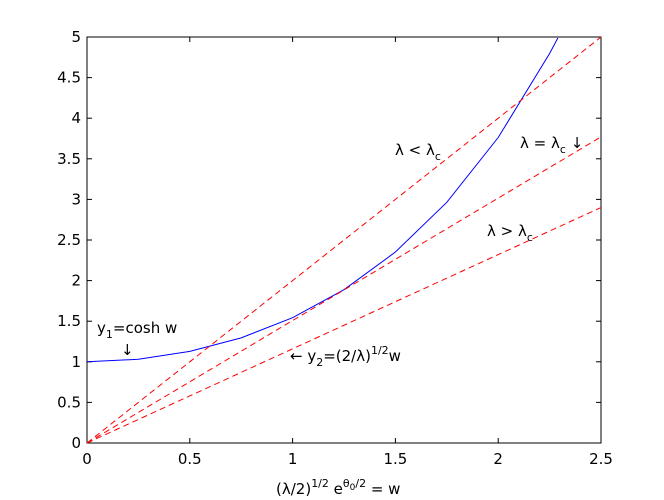  I want to click on x-tick-label: 1, so click(293, 459).